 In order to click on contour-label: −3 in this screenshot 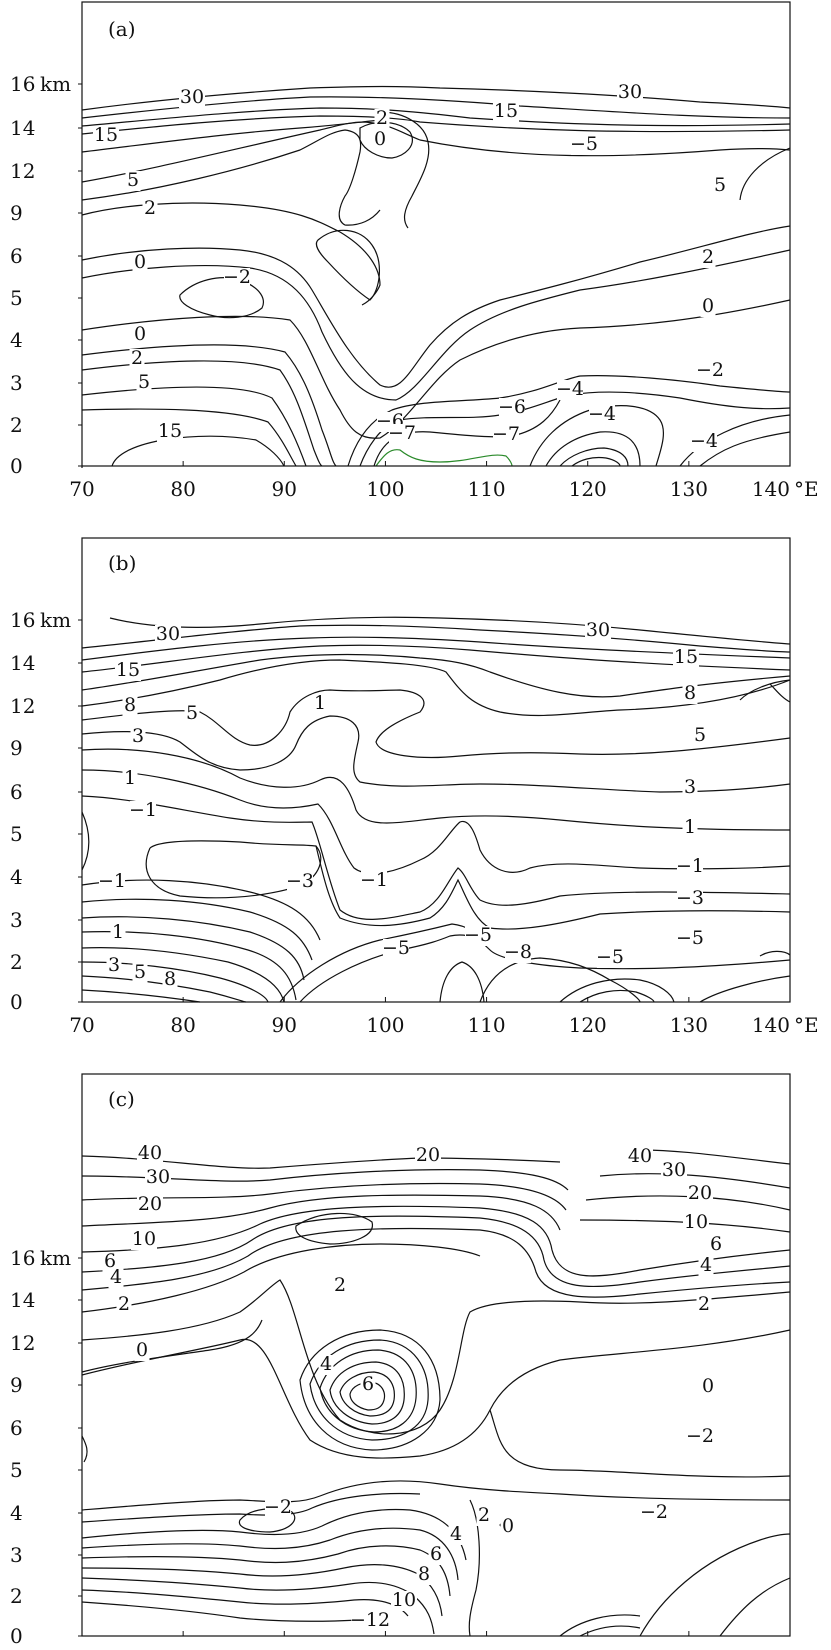, I will do `click(300, 881)`.